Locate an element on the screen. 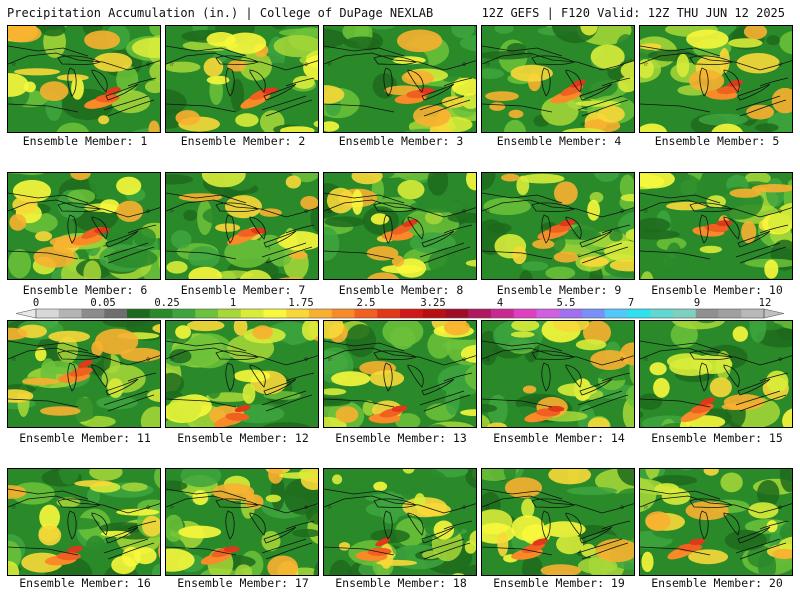 The width and height of the screenshot is (800, 600). ensemble-member-label: Ensemble Member: 7 is located at coordinates (243, 290).